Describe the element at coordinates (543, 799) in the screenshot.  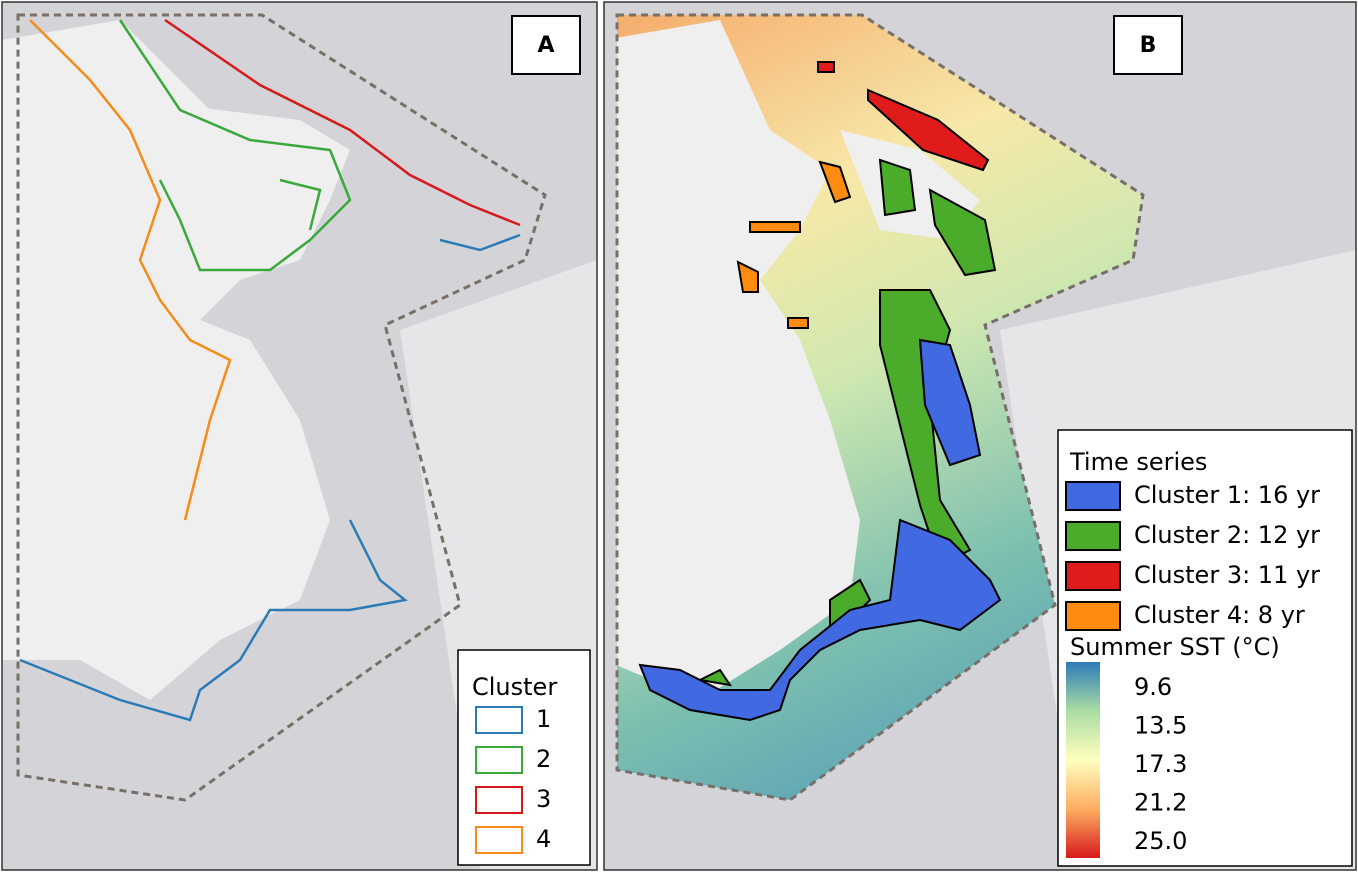
I see `legend-label: 3` at that location.